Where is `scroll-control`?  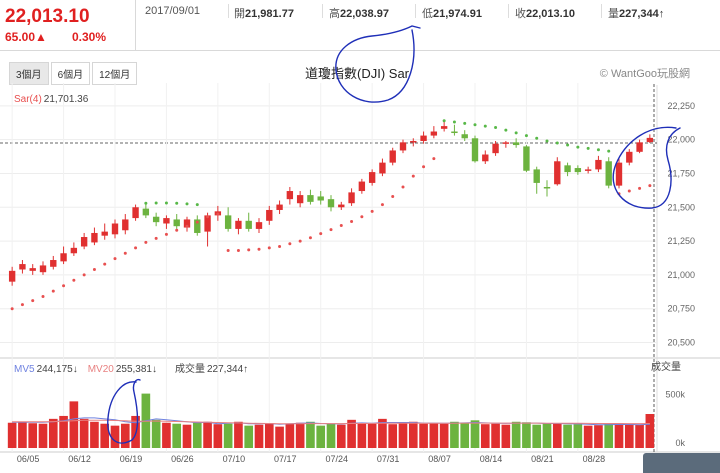 scroll-control is located at coordinates (681, 463).